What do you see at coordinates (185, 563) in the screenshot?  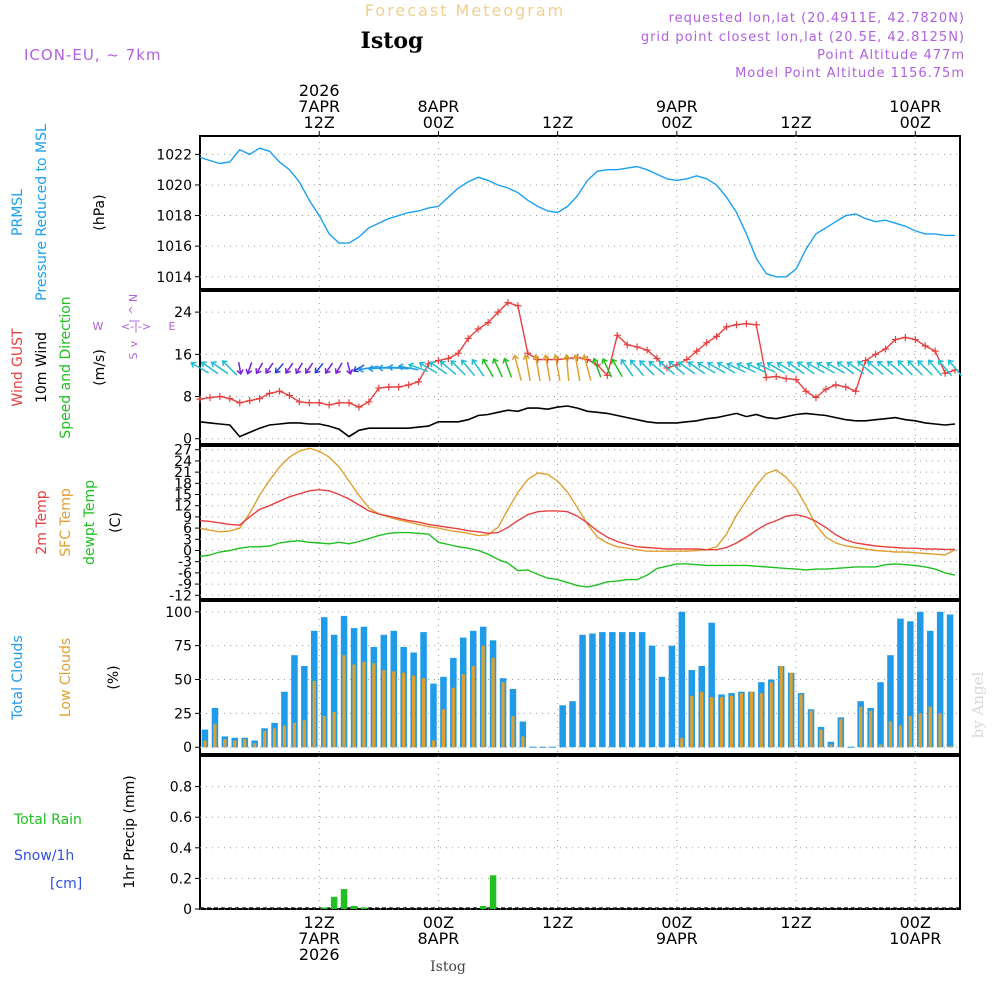 I see `temp-ytick-label: -3` at bounding box center [185, 563].